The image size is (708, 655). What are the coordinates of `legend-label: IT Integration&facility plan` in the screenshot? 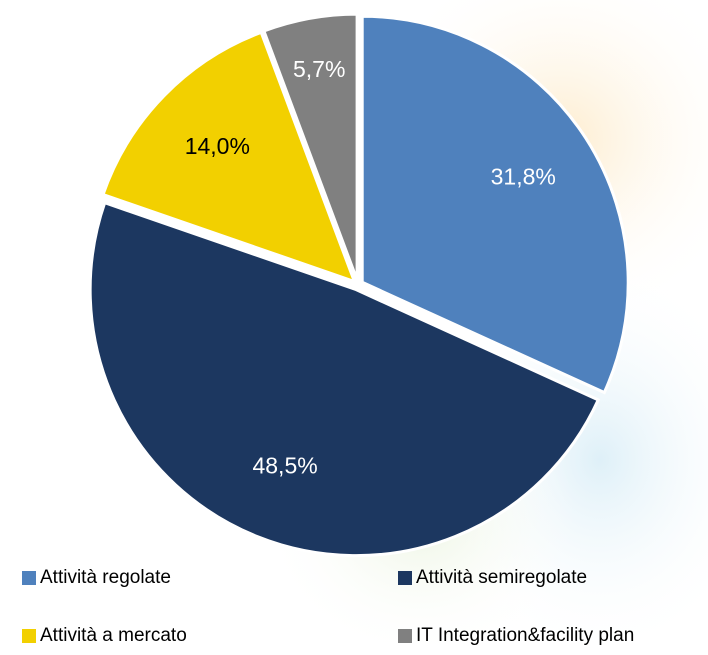 It's located at (525, 635).